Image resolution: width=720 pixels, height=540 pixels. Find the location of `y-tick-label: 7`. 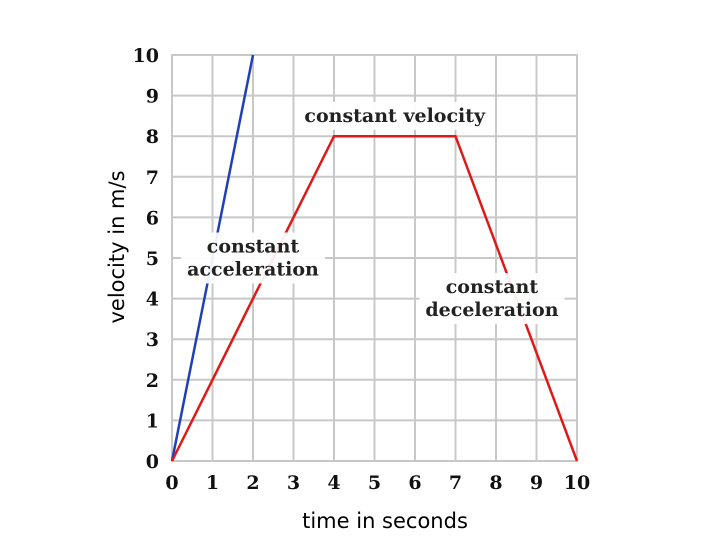

y-tick-label: 7 is located at coordinates (152, 178).